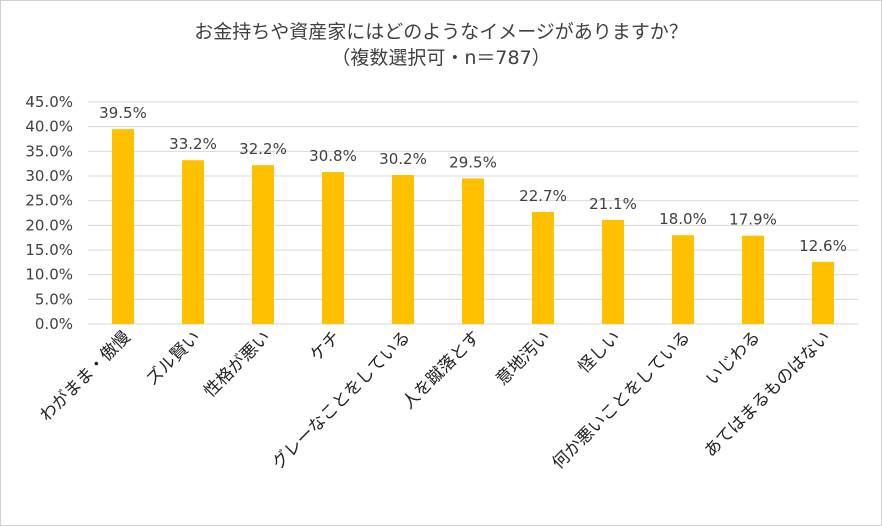 The image size is (882, 526). Describe the element at coordinates (54, 324) in the screenshot. I see `y-tick-label: 0.0%` at that location.